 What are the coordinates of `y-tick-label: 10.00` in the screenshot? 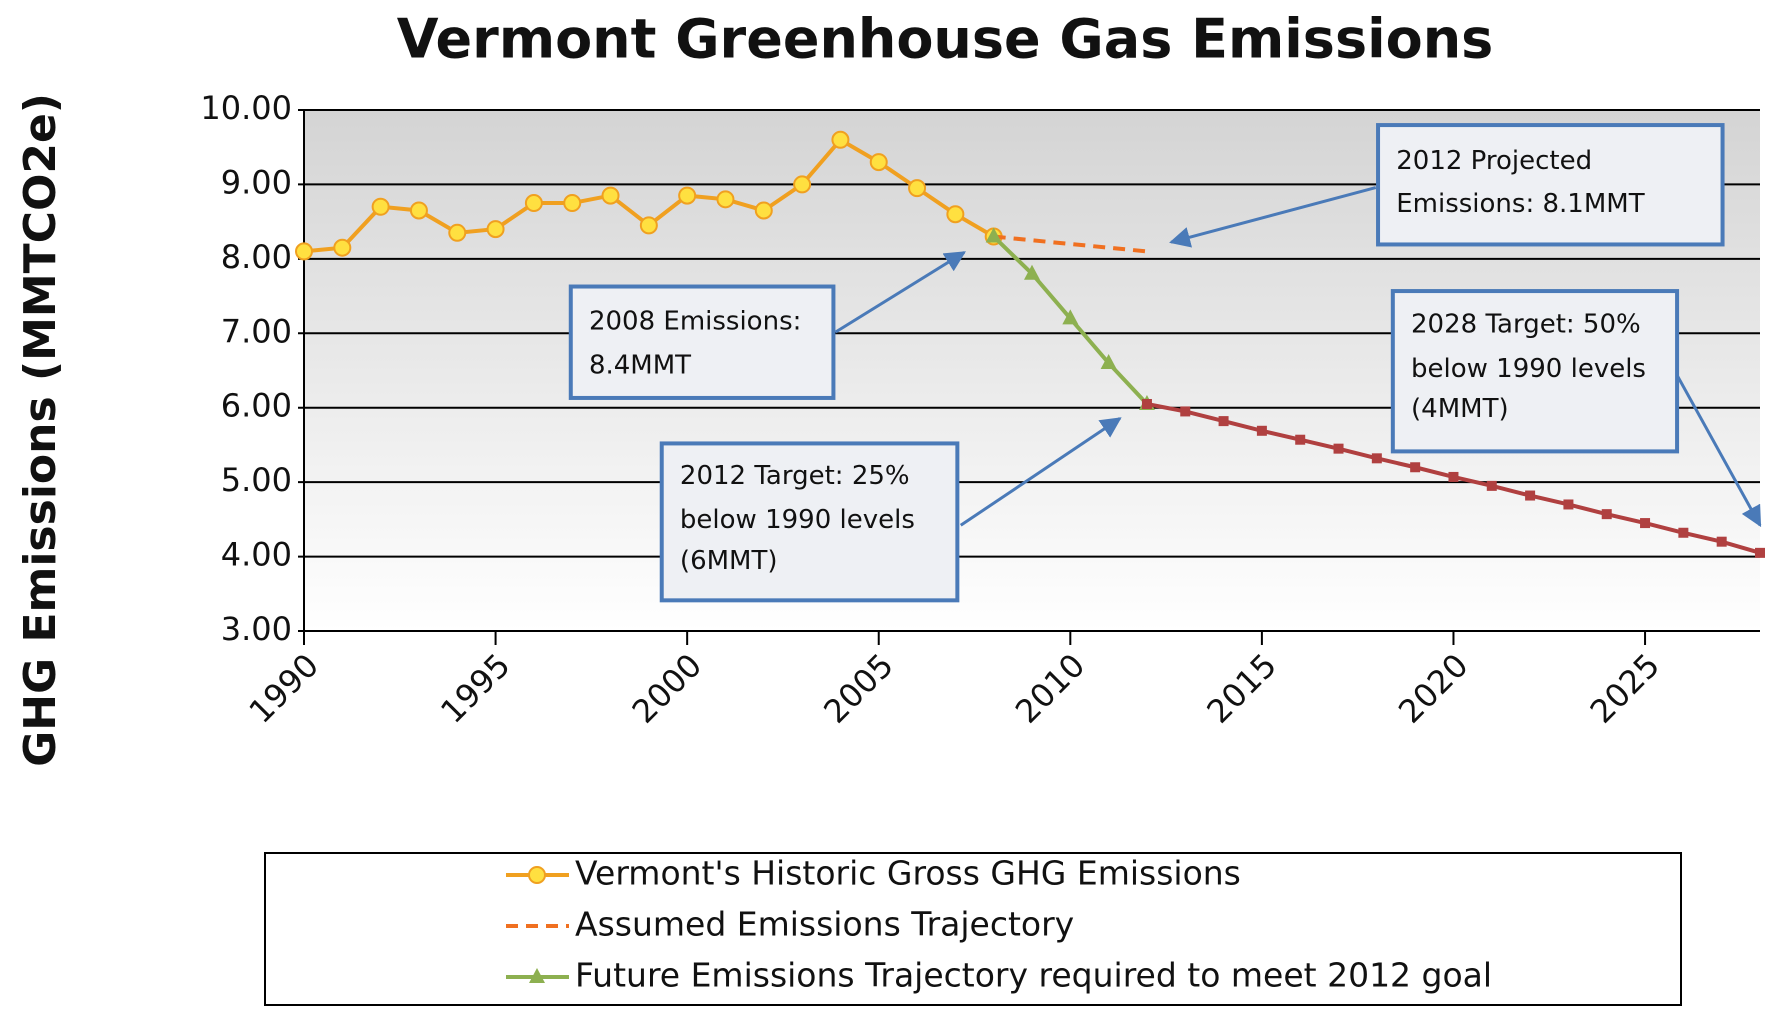 It's located at (246, 108).